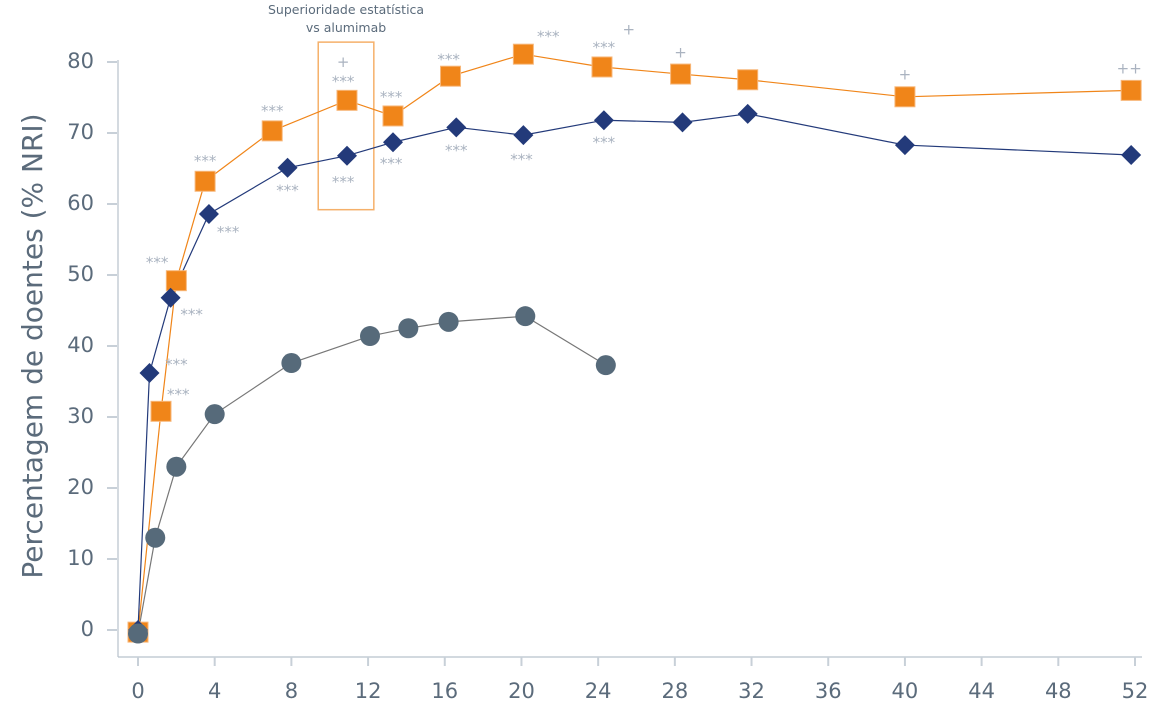  I want to click on highlight-box: Superioridade estatística vs alumimab, so click(346, 106).